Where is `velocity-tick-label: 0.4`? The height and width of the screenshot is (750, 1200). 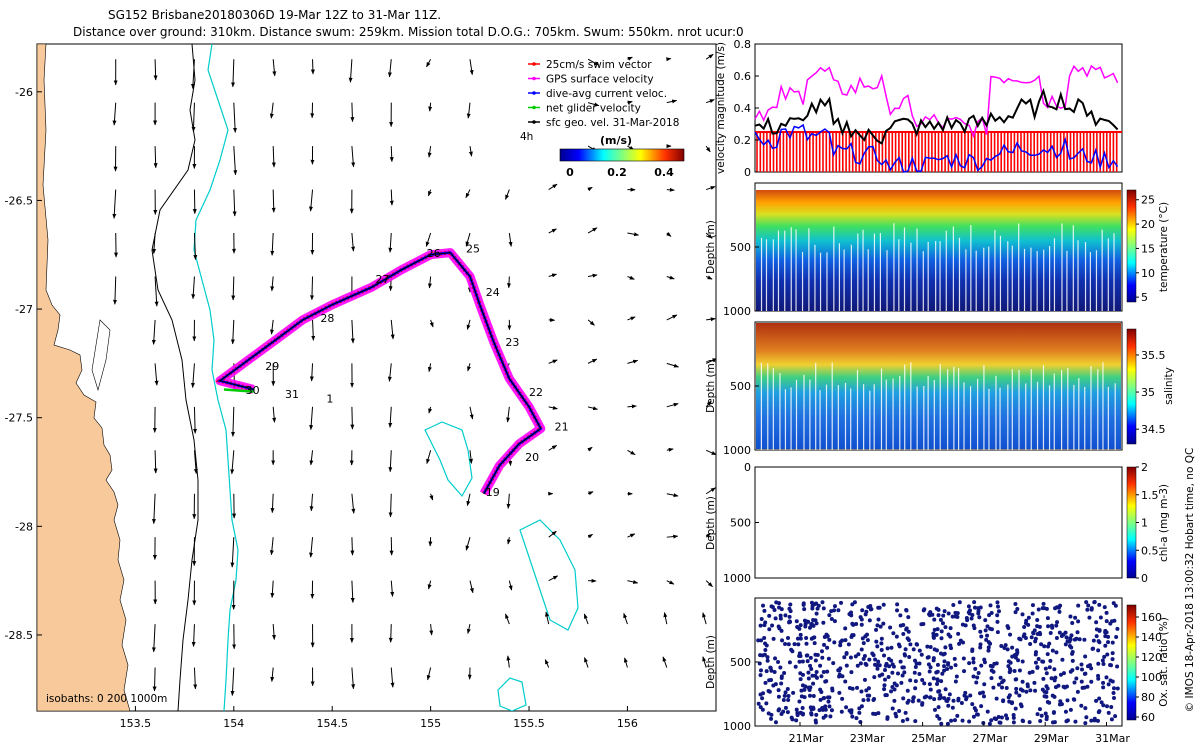 velocity-tick-label: 0.4 is located at coordinates (743, 108).